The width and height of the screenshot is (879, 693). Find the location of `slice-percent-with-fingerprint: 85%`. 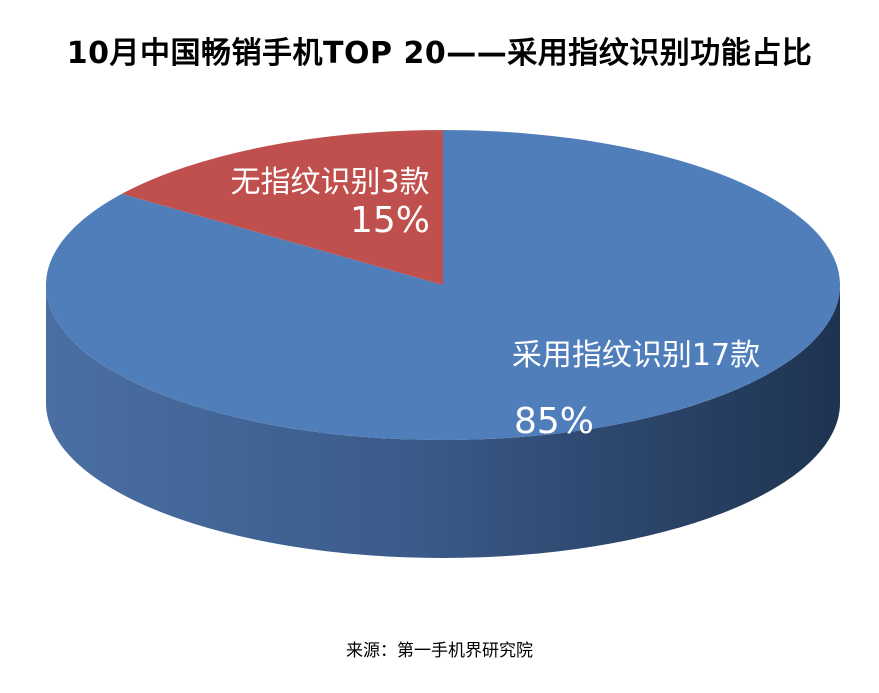

slice-percent-with-fingerprint: 85% is located at coordinates (554, 421).